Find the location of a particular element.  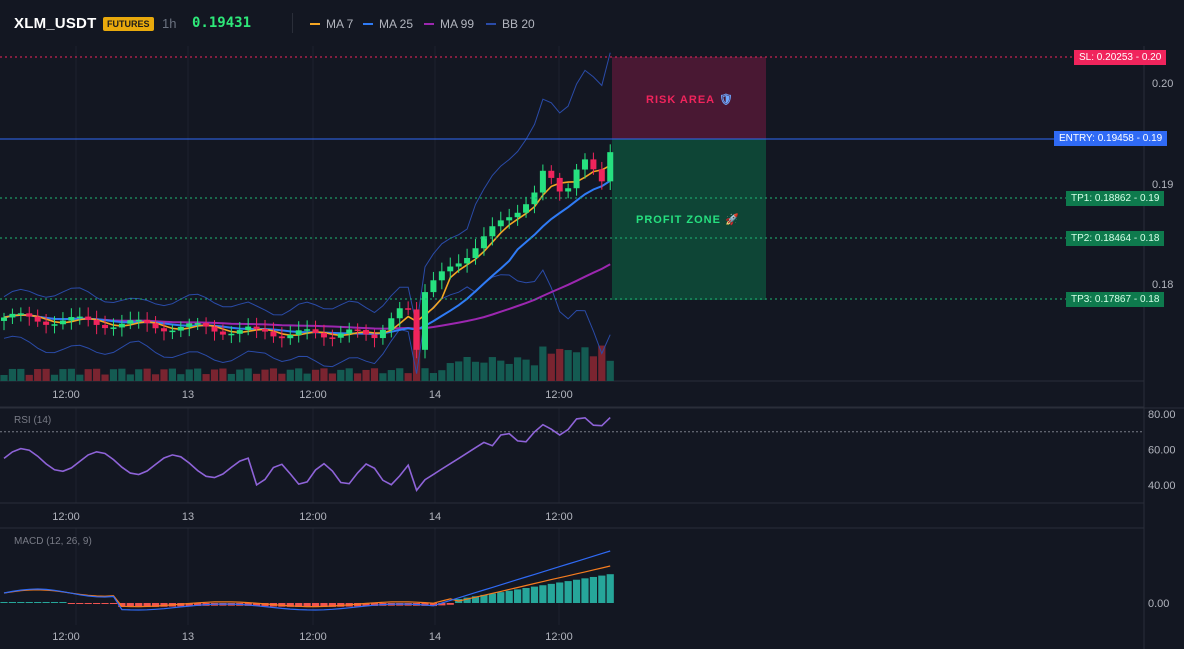

price-tick-label: 0.20 is located at coordinates (1162, 84).